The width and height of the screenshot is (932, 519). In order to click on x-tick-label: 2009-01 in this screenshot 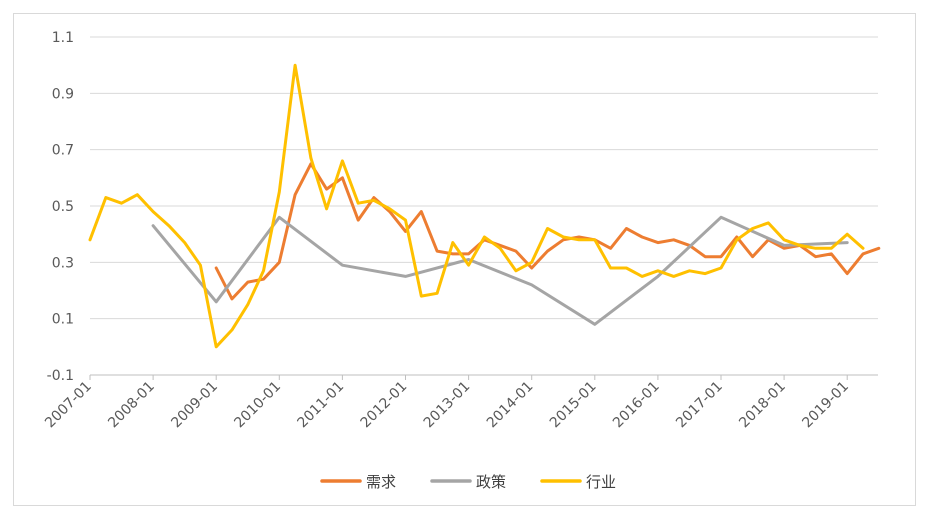, I will do `click(194, 405)`.